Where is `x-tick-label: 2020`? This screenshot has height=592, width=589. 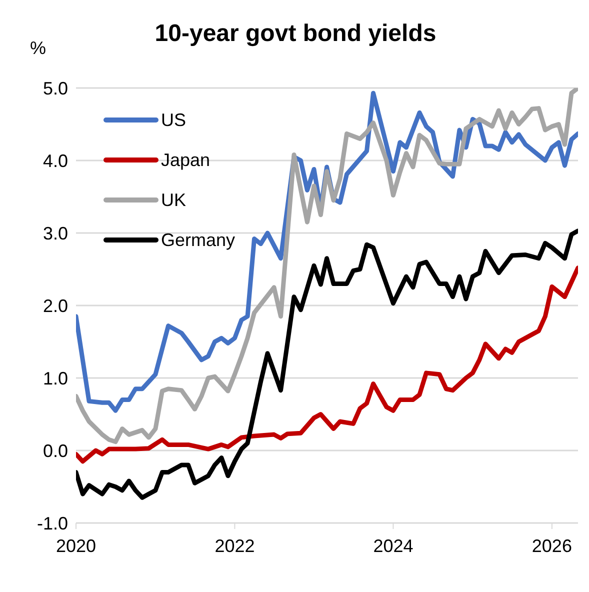 x-tick-label: 2020 is located at coordinates (76, 546).